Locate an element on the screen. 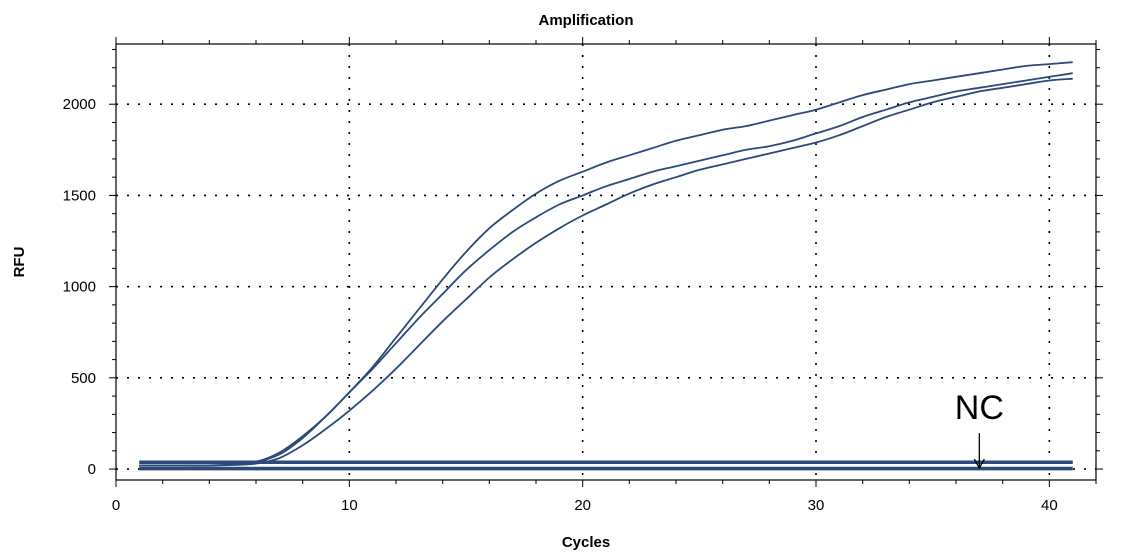 Image resolution: width=1124 pixels, height=553 pixels. x-tick-label: 20 is located at coordinates (582, 505).